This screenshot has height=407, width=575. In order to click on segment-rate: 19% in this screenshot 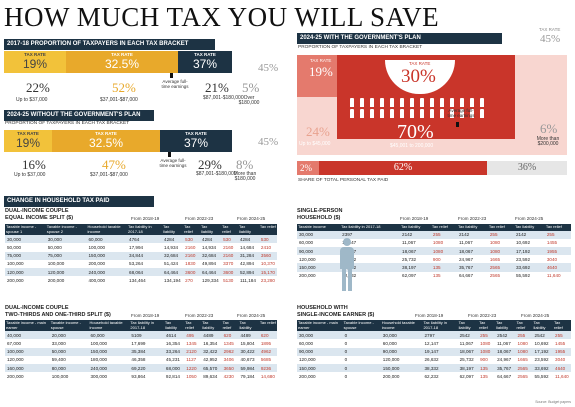, I will do `click(35, 64)`.